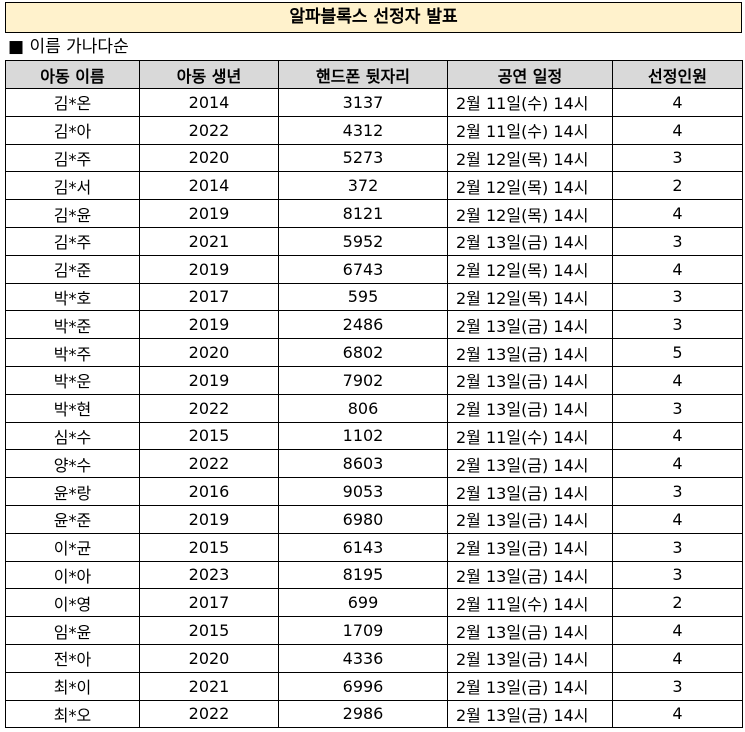  I want to click on table-row: 박*주 2020 6802 2월 13일(금) 14시 5, so click(374, 352).